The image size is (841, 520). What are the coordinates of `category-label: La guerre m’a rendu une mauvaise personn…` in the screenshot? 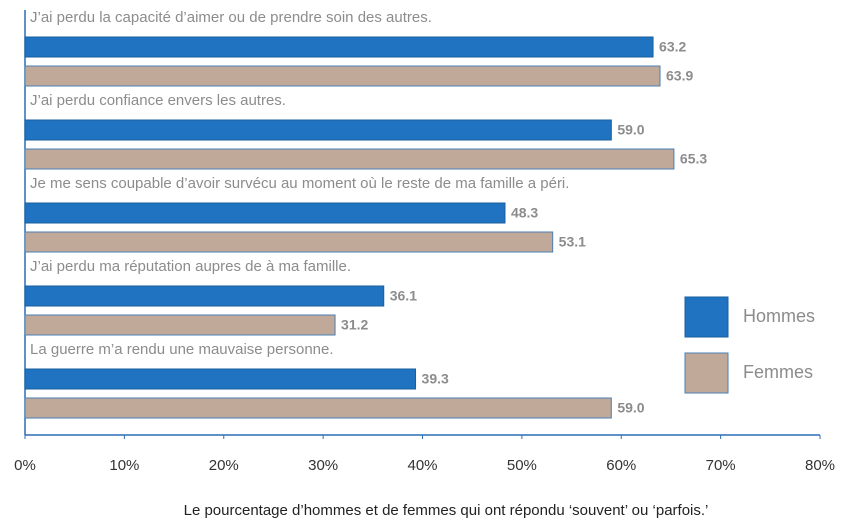 It's located at (182, 349).